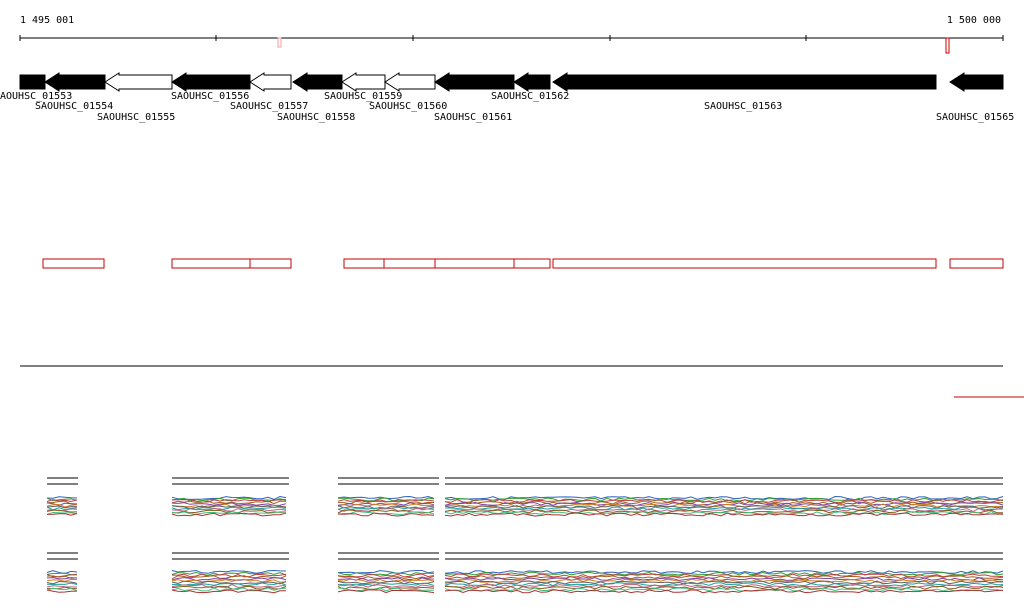 Image resolution: width=1024 pixels, height=611 pixels. I want to click on gene-label: SAOUHSC_01555, so click(136, 117).